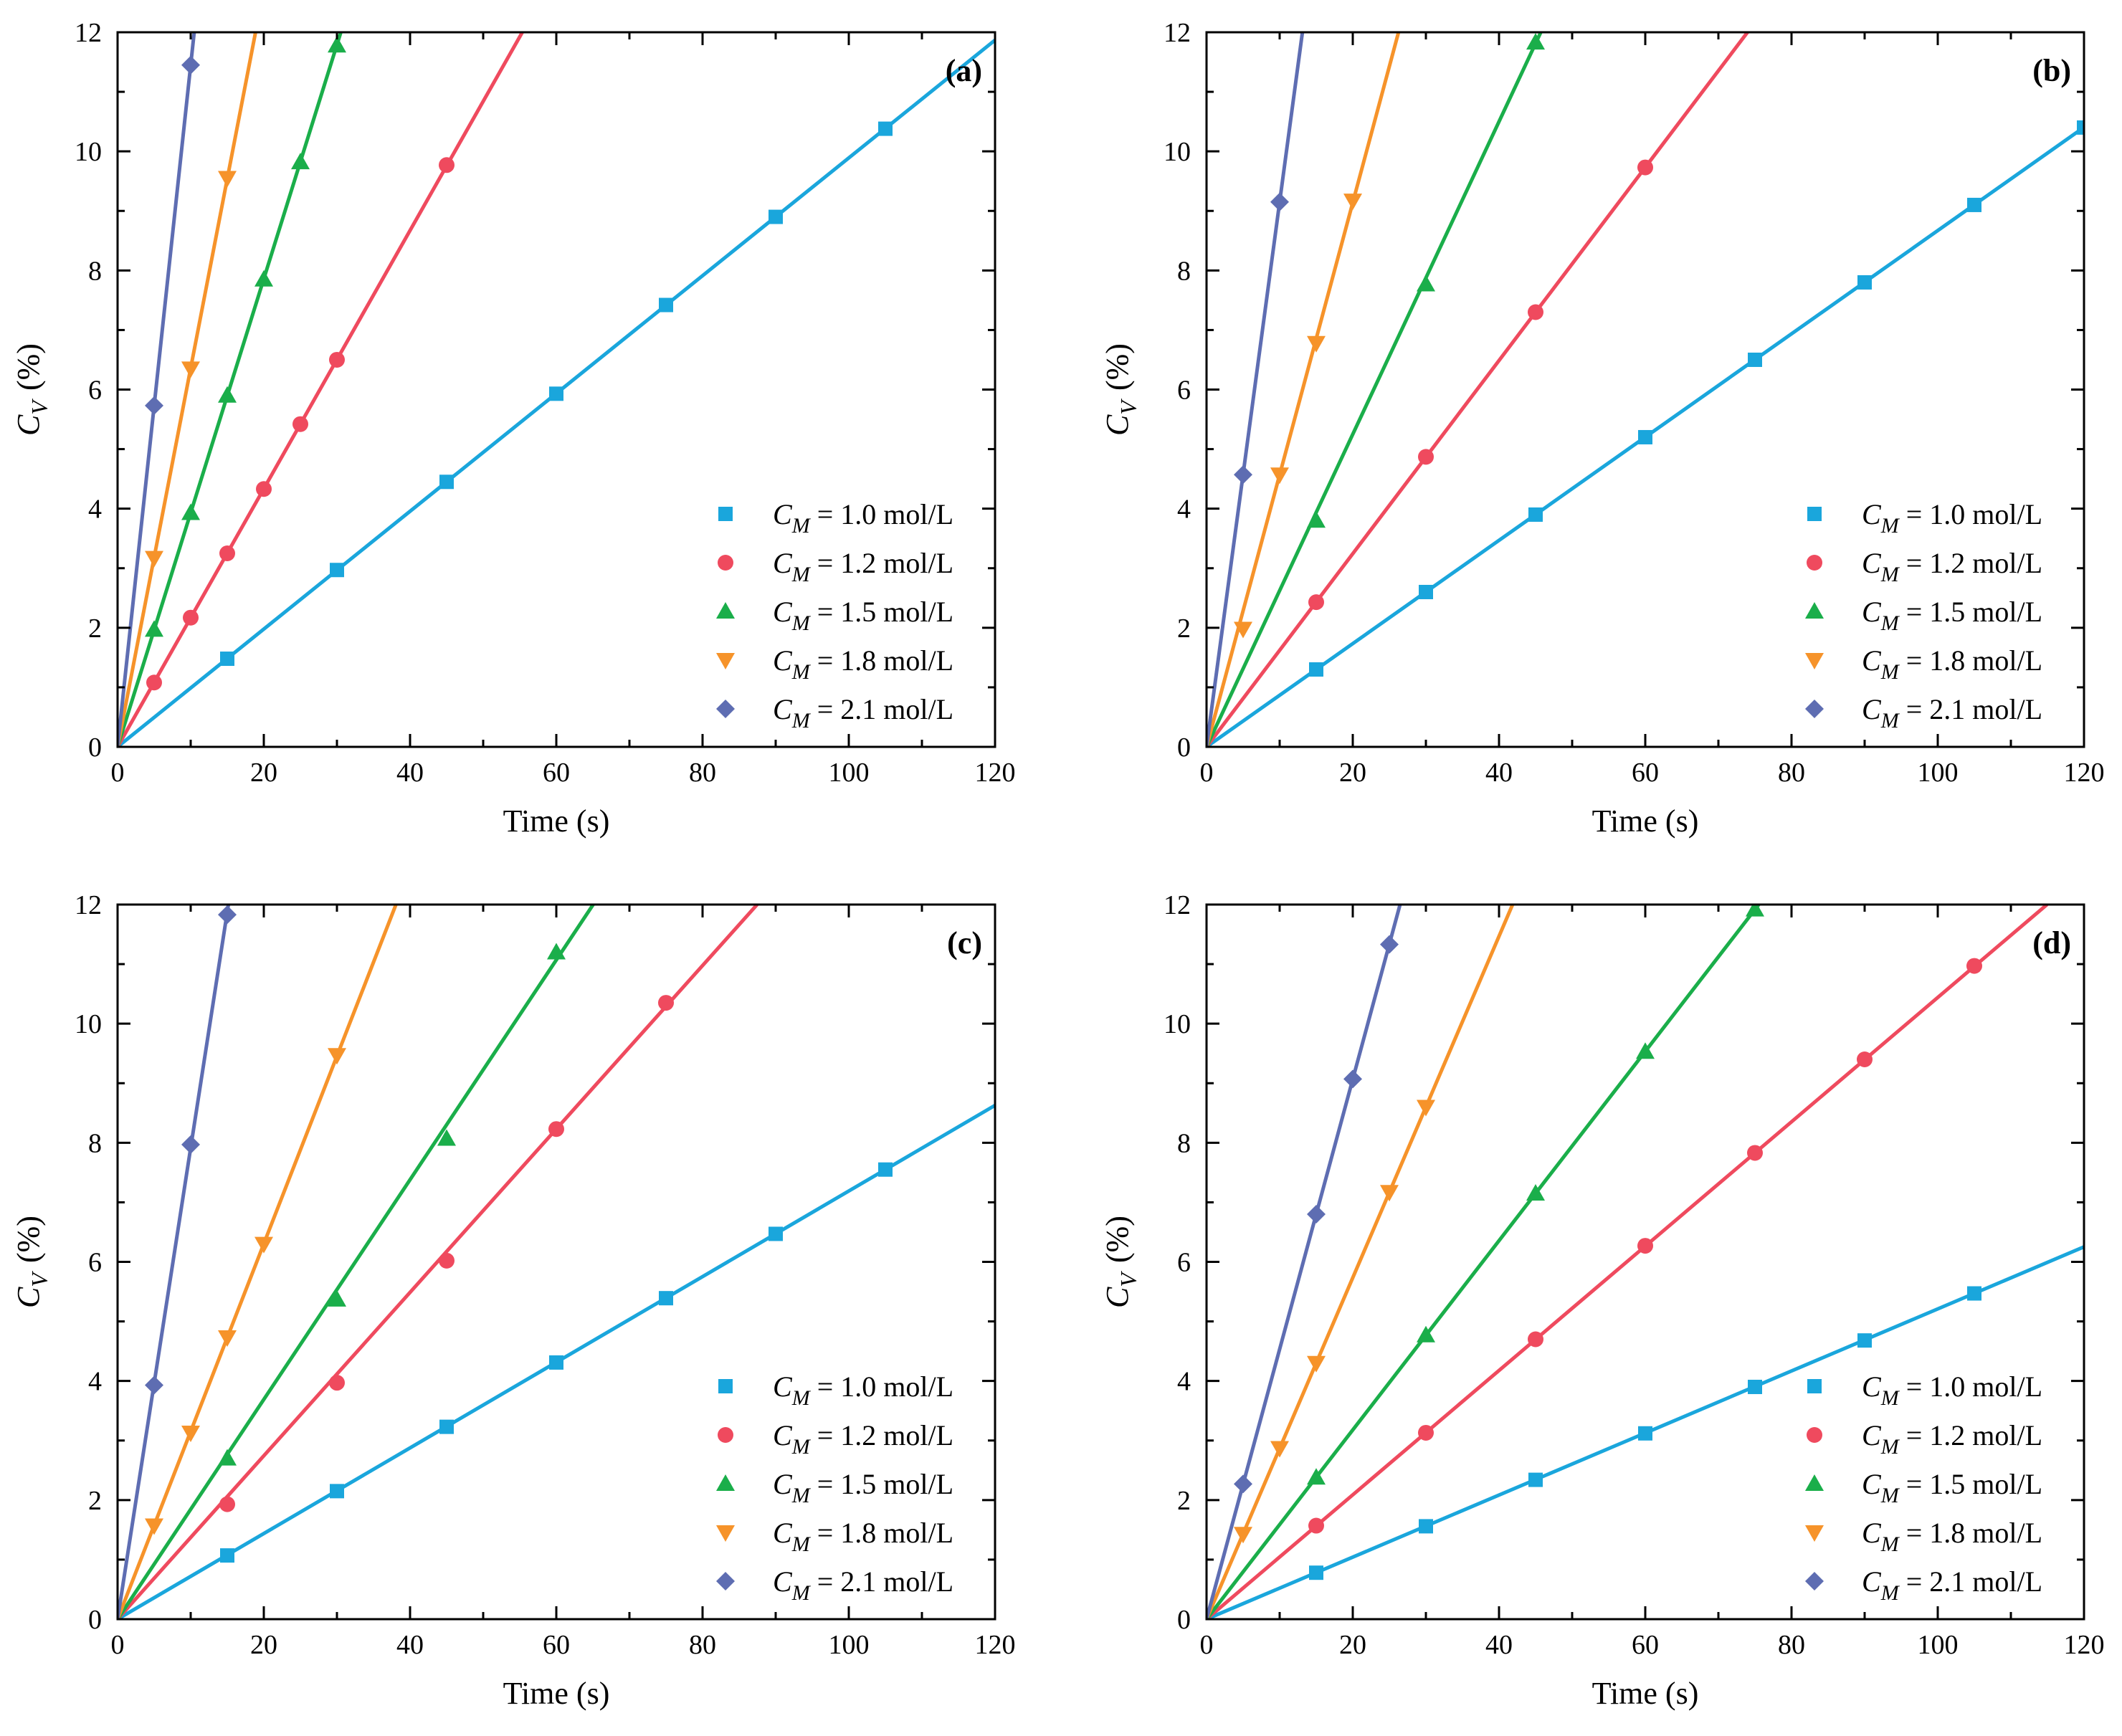 This screenshot has height=1736, width=2122. I want to click on legend-item: CM = 2.1 mol/L, so click(1923, 1585).